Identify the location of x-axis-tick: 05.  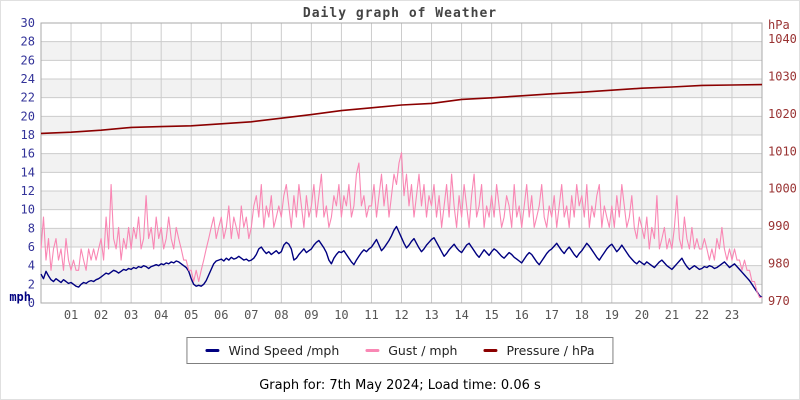
(191, 315).